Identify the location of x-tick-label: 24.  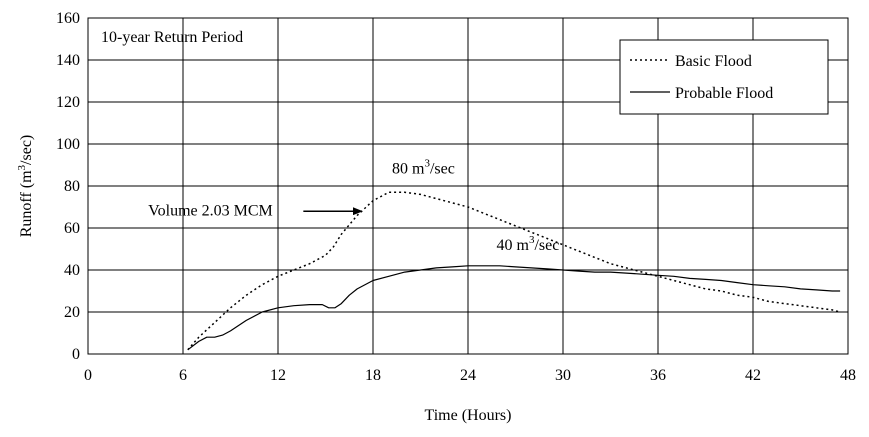
(468, 375).